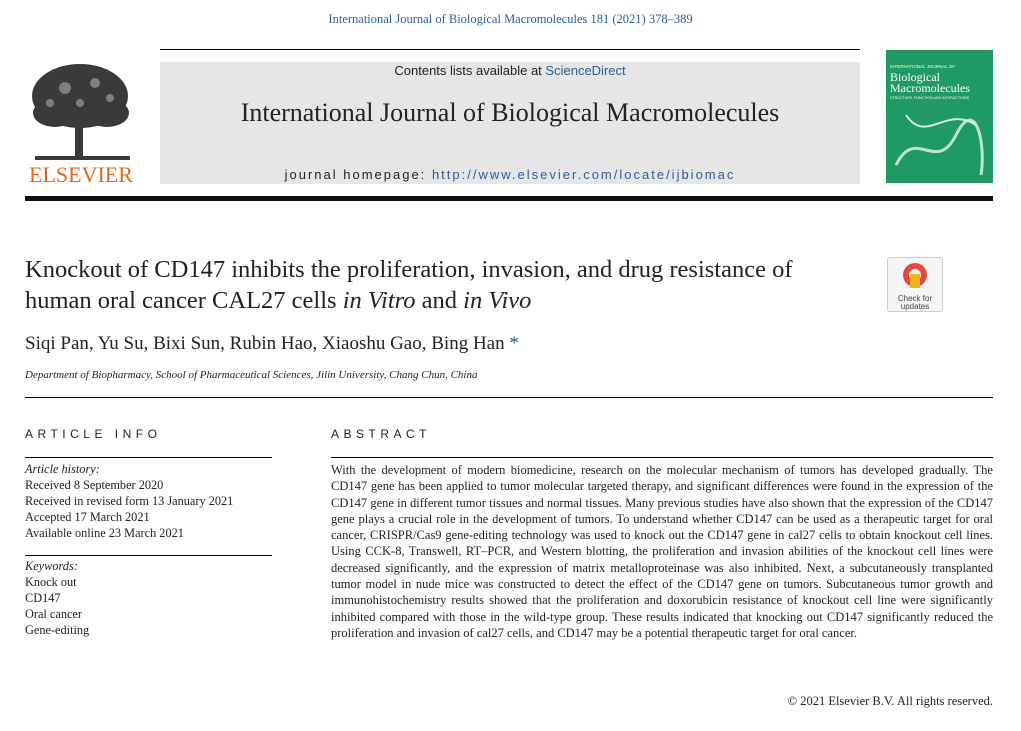  What do you see at coordinates (381, 434) in the screenshot?
I see `abstract-heading: ABSTRACT` at bounding box center [381, 434].